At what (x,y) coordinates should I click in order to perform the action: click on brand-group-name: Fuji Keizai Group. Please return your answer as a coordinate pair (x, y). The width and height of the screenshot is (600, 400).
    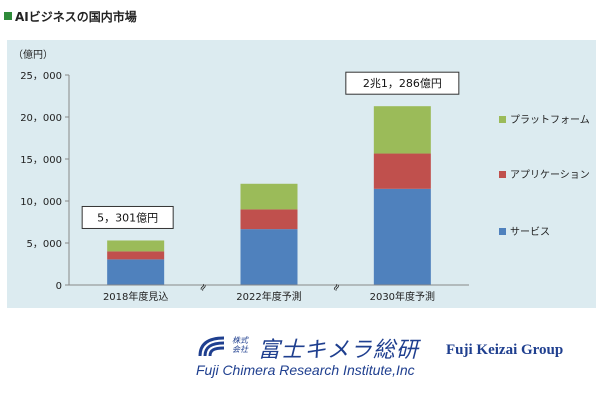
    Looking at the image, I should click on (505, 350).